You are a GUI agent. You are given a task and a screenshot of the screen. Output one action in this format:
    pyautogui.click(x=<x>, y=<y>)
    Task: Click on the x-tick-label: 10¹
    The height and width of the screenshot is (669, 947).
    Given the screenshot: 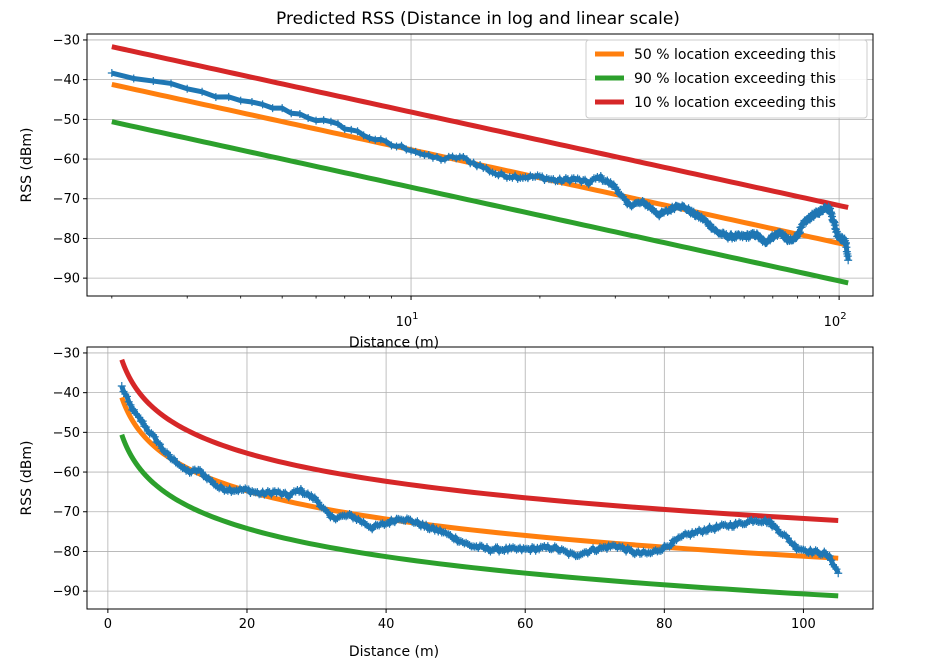 What is the action you would take?
    pyautogui.click(x=407, y=320)
    